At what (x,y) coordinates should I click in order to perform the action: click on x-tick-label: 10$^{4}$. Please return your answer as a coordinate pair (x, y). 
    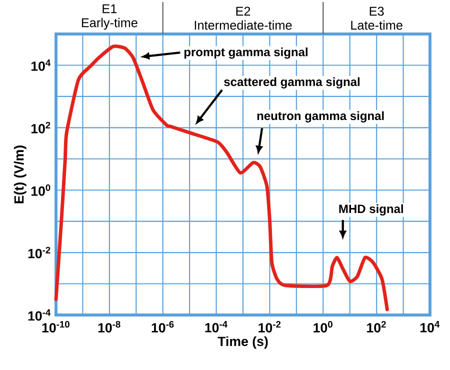
    Looking at the image, I should click on (430, 326).